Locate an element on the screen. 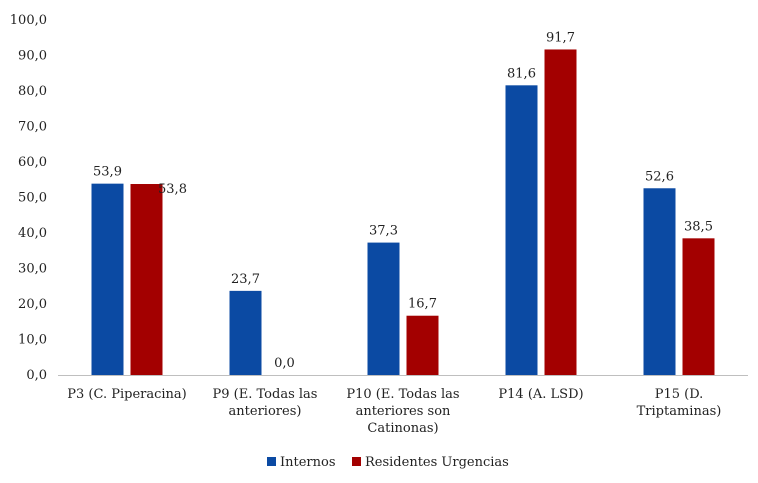 Image resolution: width=758 pixels, height=483 pixels. x-category-label-line: anteriores) is located at coordinates (265, 411).